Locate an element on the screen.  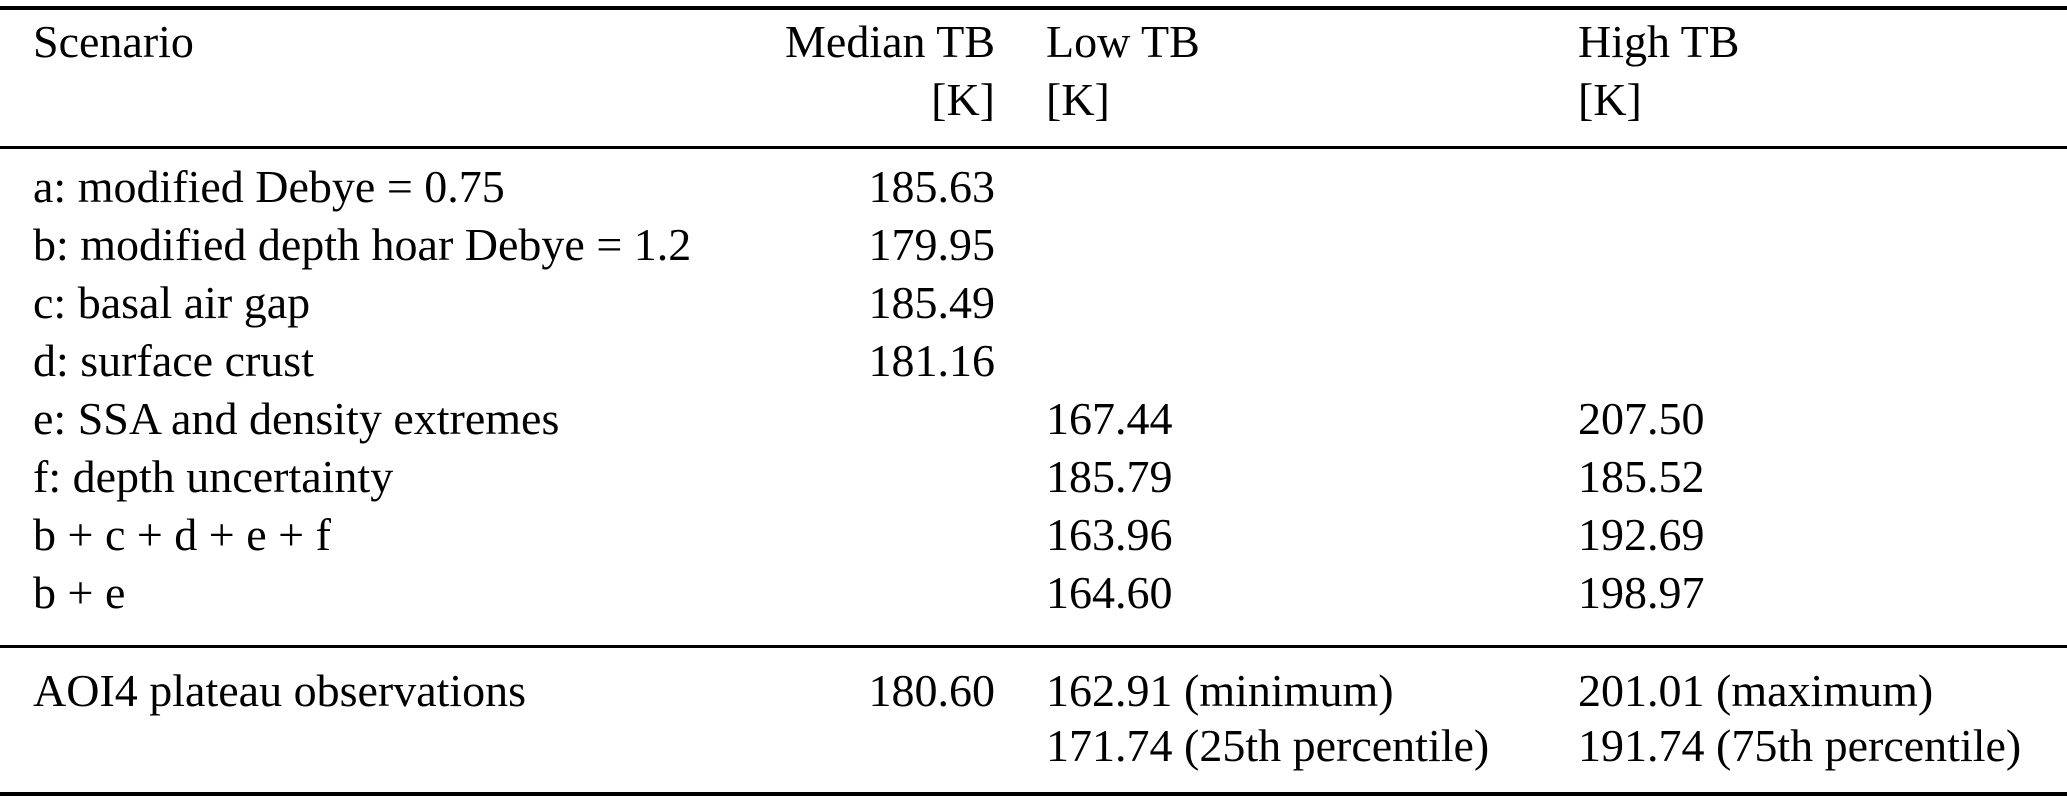
column-header-median-unit: [K] is located at coordinates (963, 99).